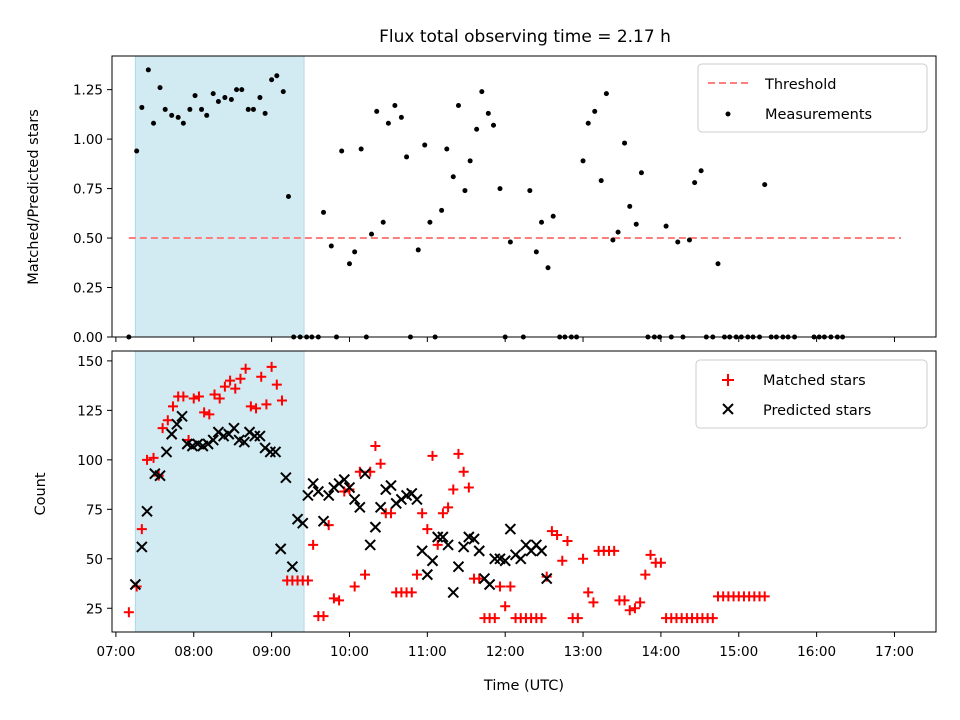 Image resolution: width=960 pixels, height=720 pixels. Describe the element at coordinates (728, 409) in the screenshot. I see `legend-predicted-swatch` at that location.